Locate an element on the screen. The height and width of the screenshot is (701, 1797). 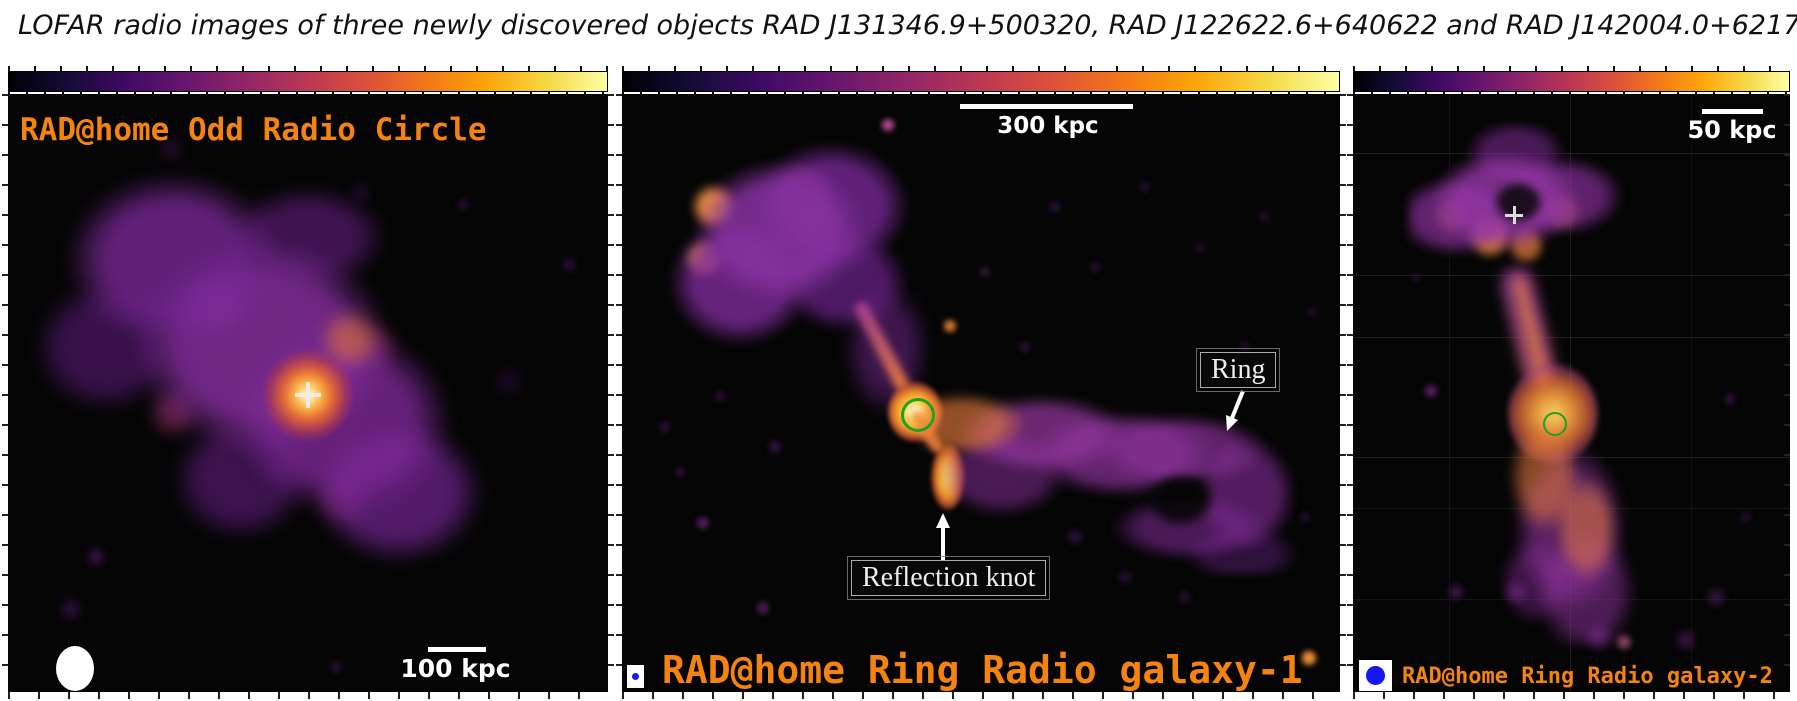
axis-ticks-bottom-panel1 is located at coordinates (308, 695).